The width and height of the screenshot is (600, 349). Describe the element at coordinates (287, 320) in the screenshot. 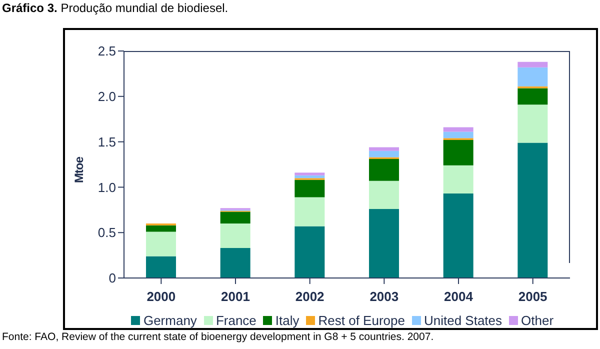

I see `legend-label: Italy` at that location.